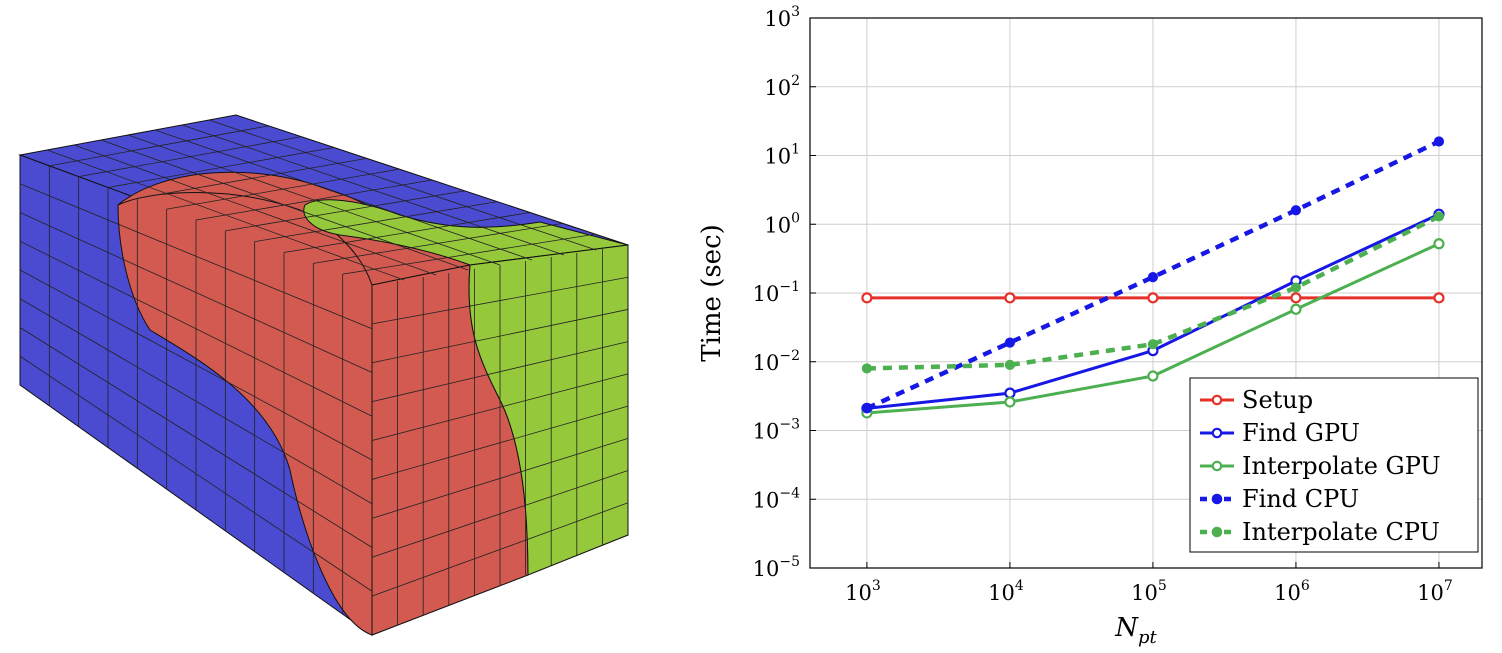 This screenshot has height=653, width=1502. Describe the element at coordinates (712, 293) in the screenshot. I see `y-axis-title: Time (sec)` at that location.